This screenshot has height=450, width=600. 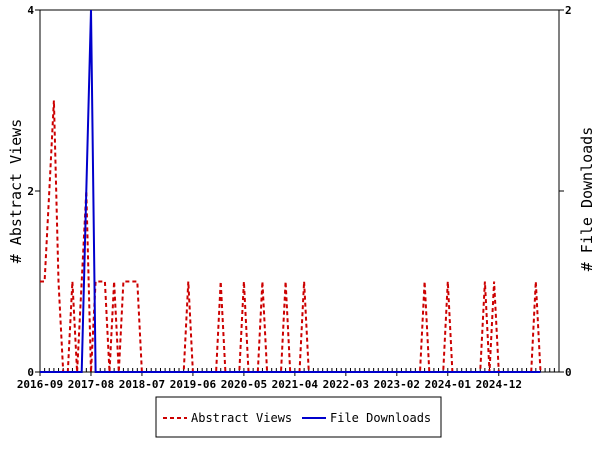 What do you see at coordinates (244, 384) in the screenshot?
I see `x-tick-label: 2020-05` at bounding box center [244, 384].